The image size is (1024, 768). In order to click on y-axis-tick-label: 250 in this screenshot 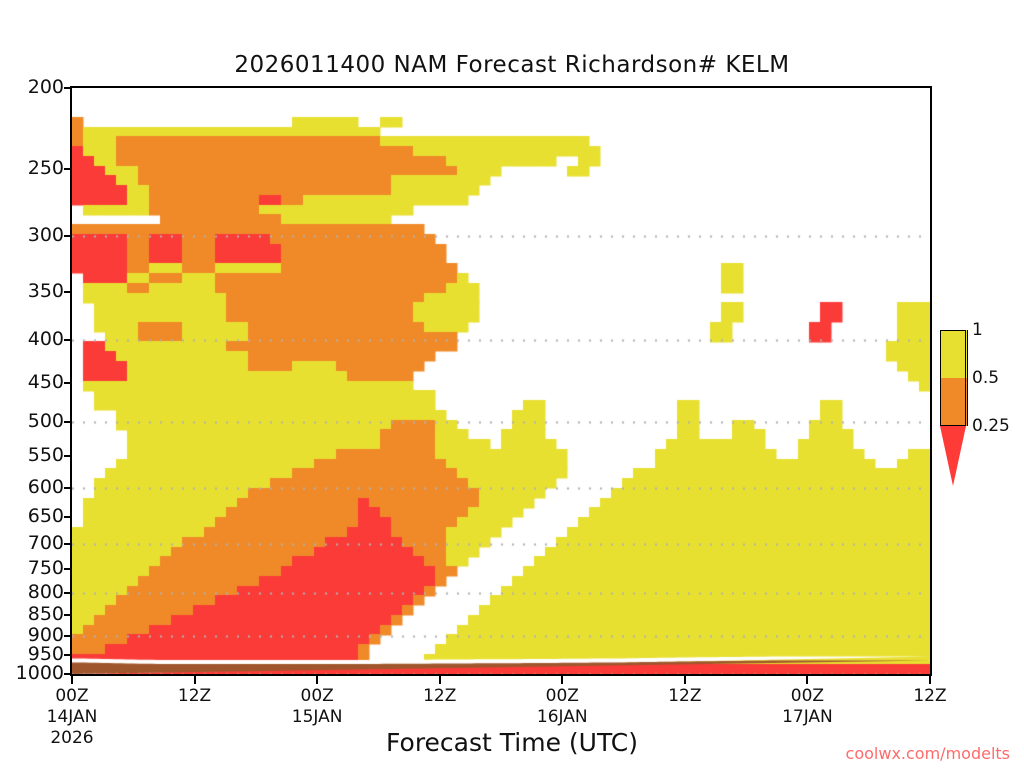, I will do `click(45, 168)`.